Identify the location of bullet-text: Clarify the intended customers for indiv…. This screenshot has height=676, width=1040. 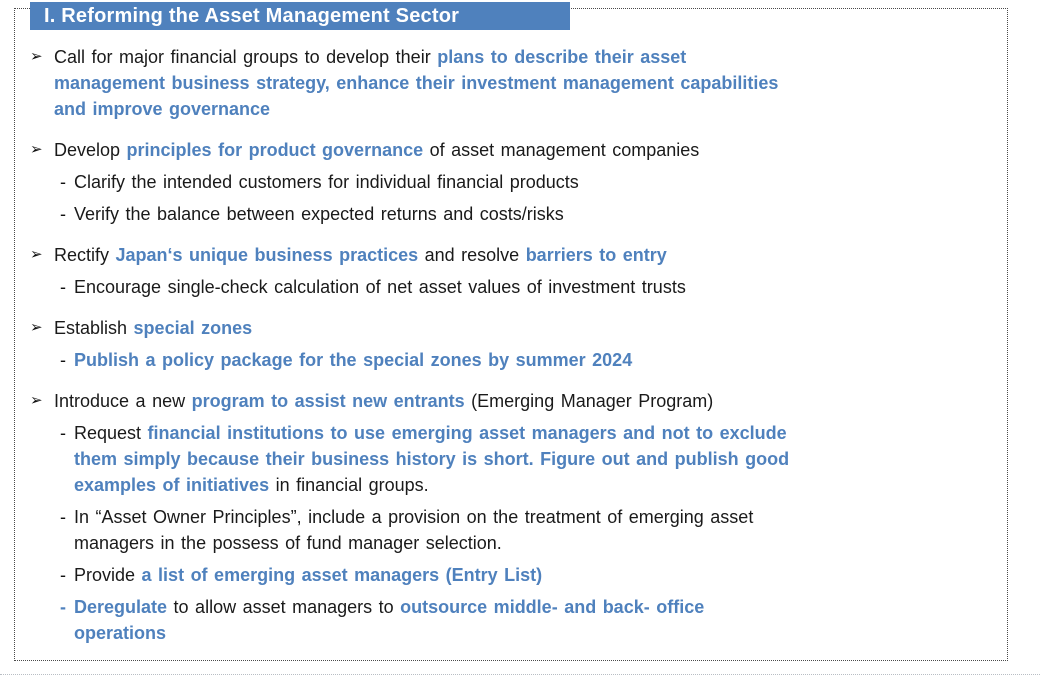
(538, 182).